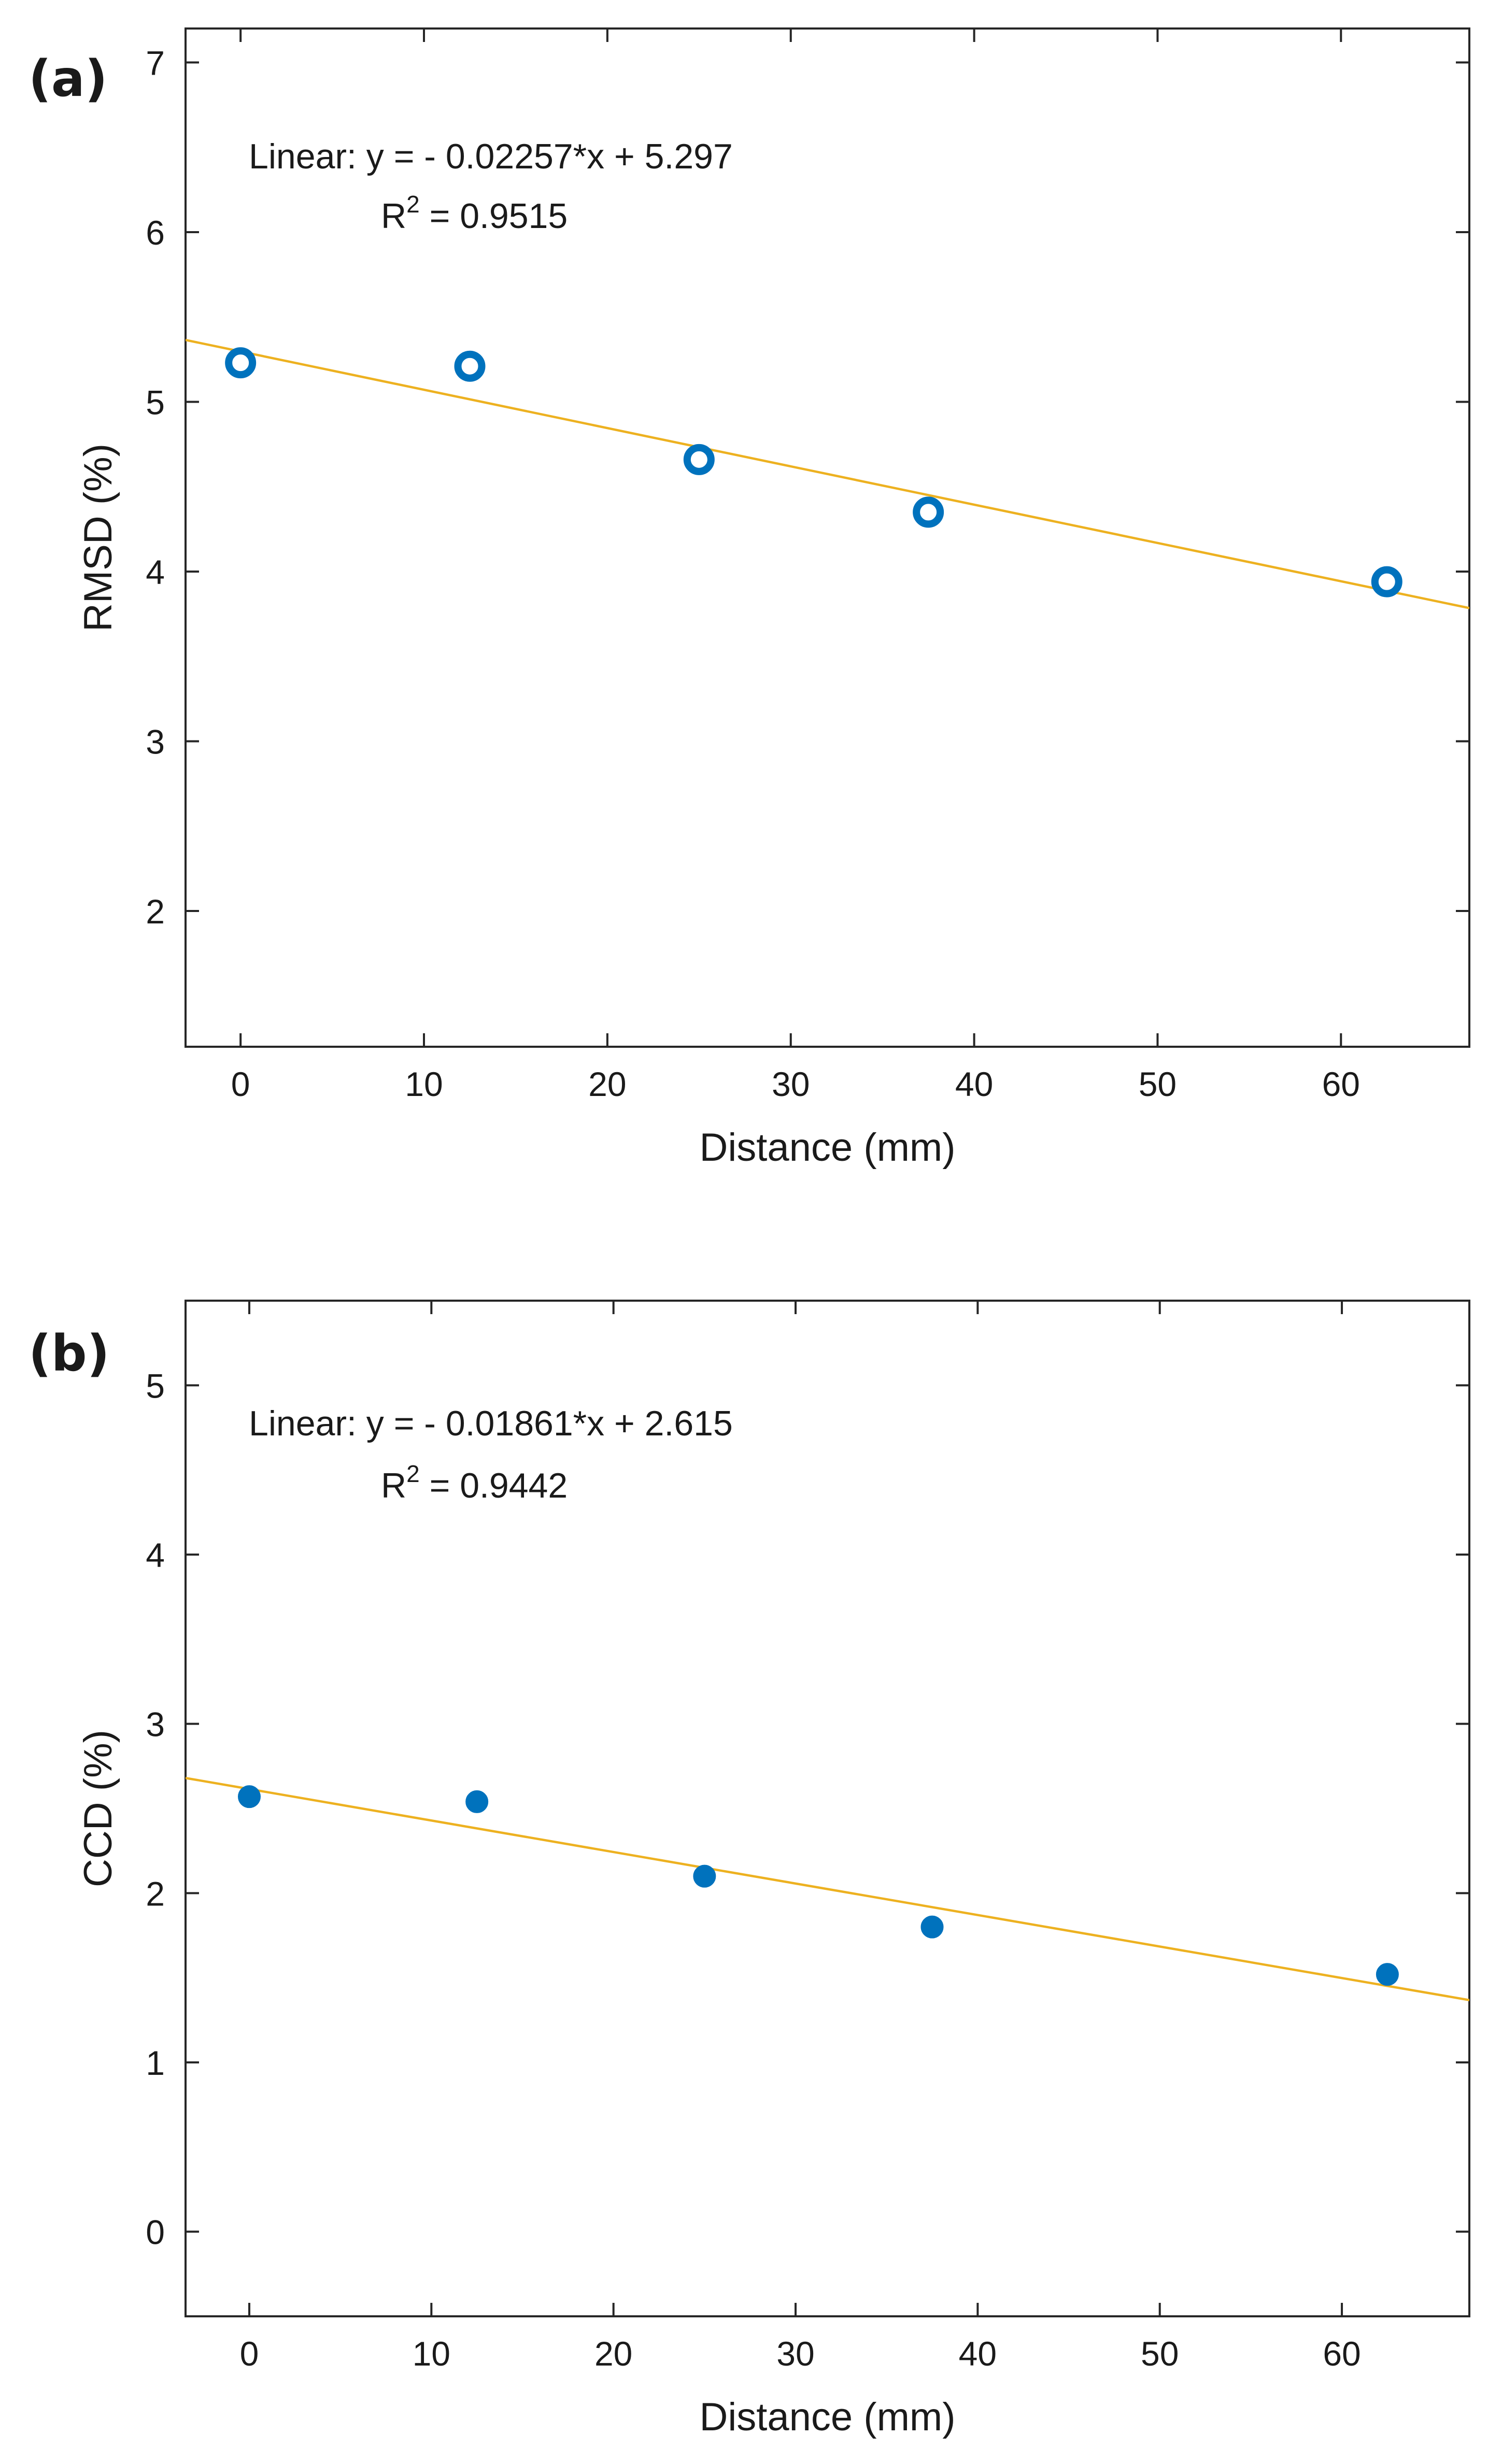  I want to click on fit-equation: Linear: y = - 0.02257*x + 5.297, so click(491, 156).